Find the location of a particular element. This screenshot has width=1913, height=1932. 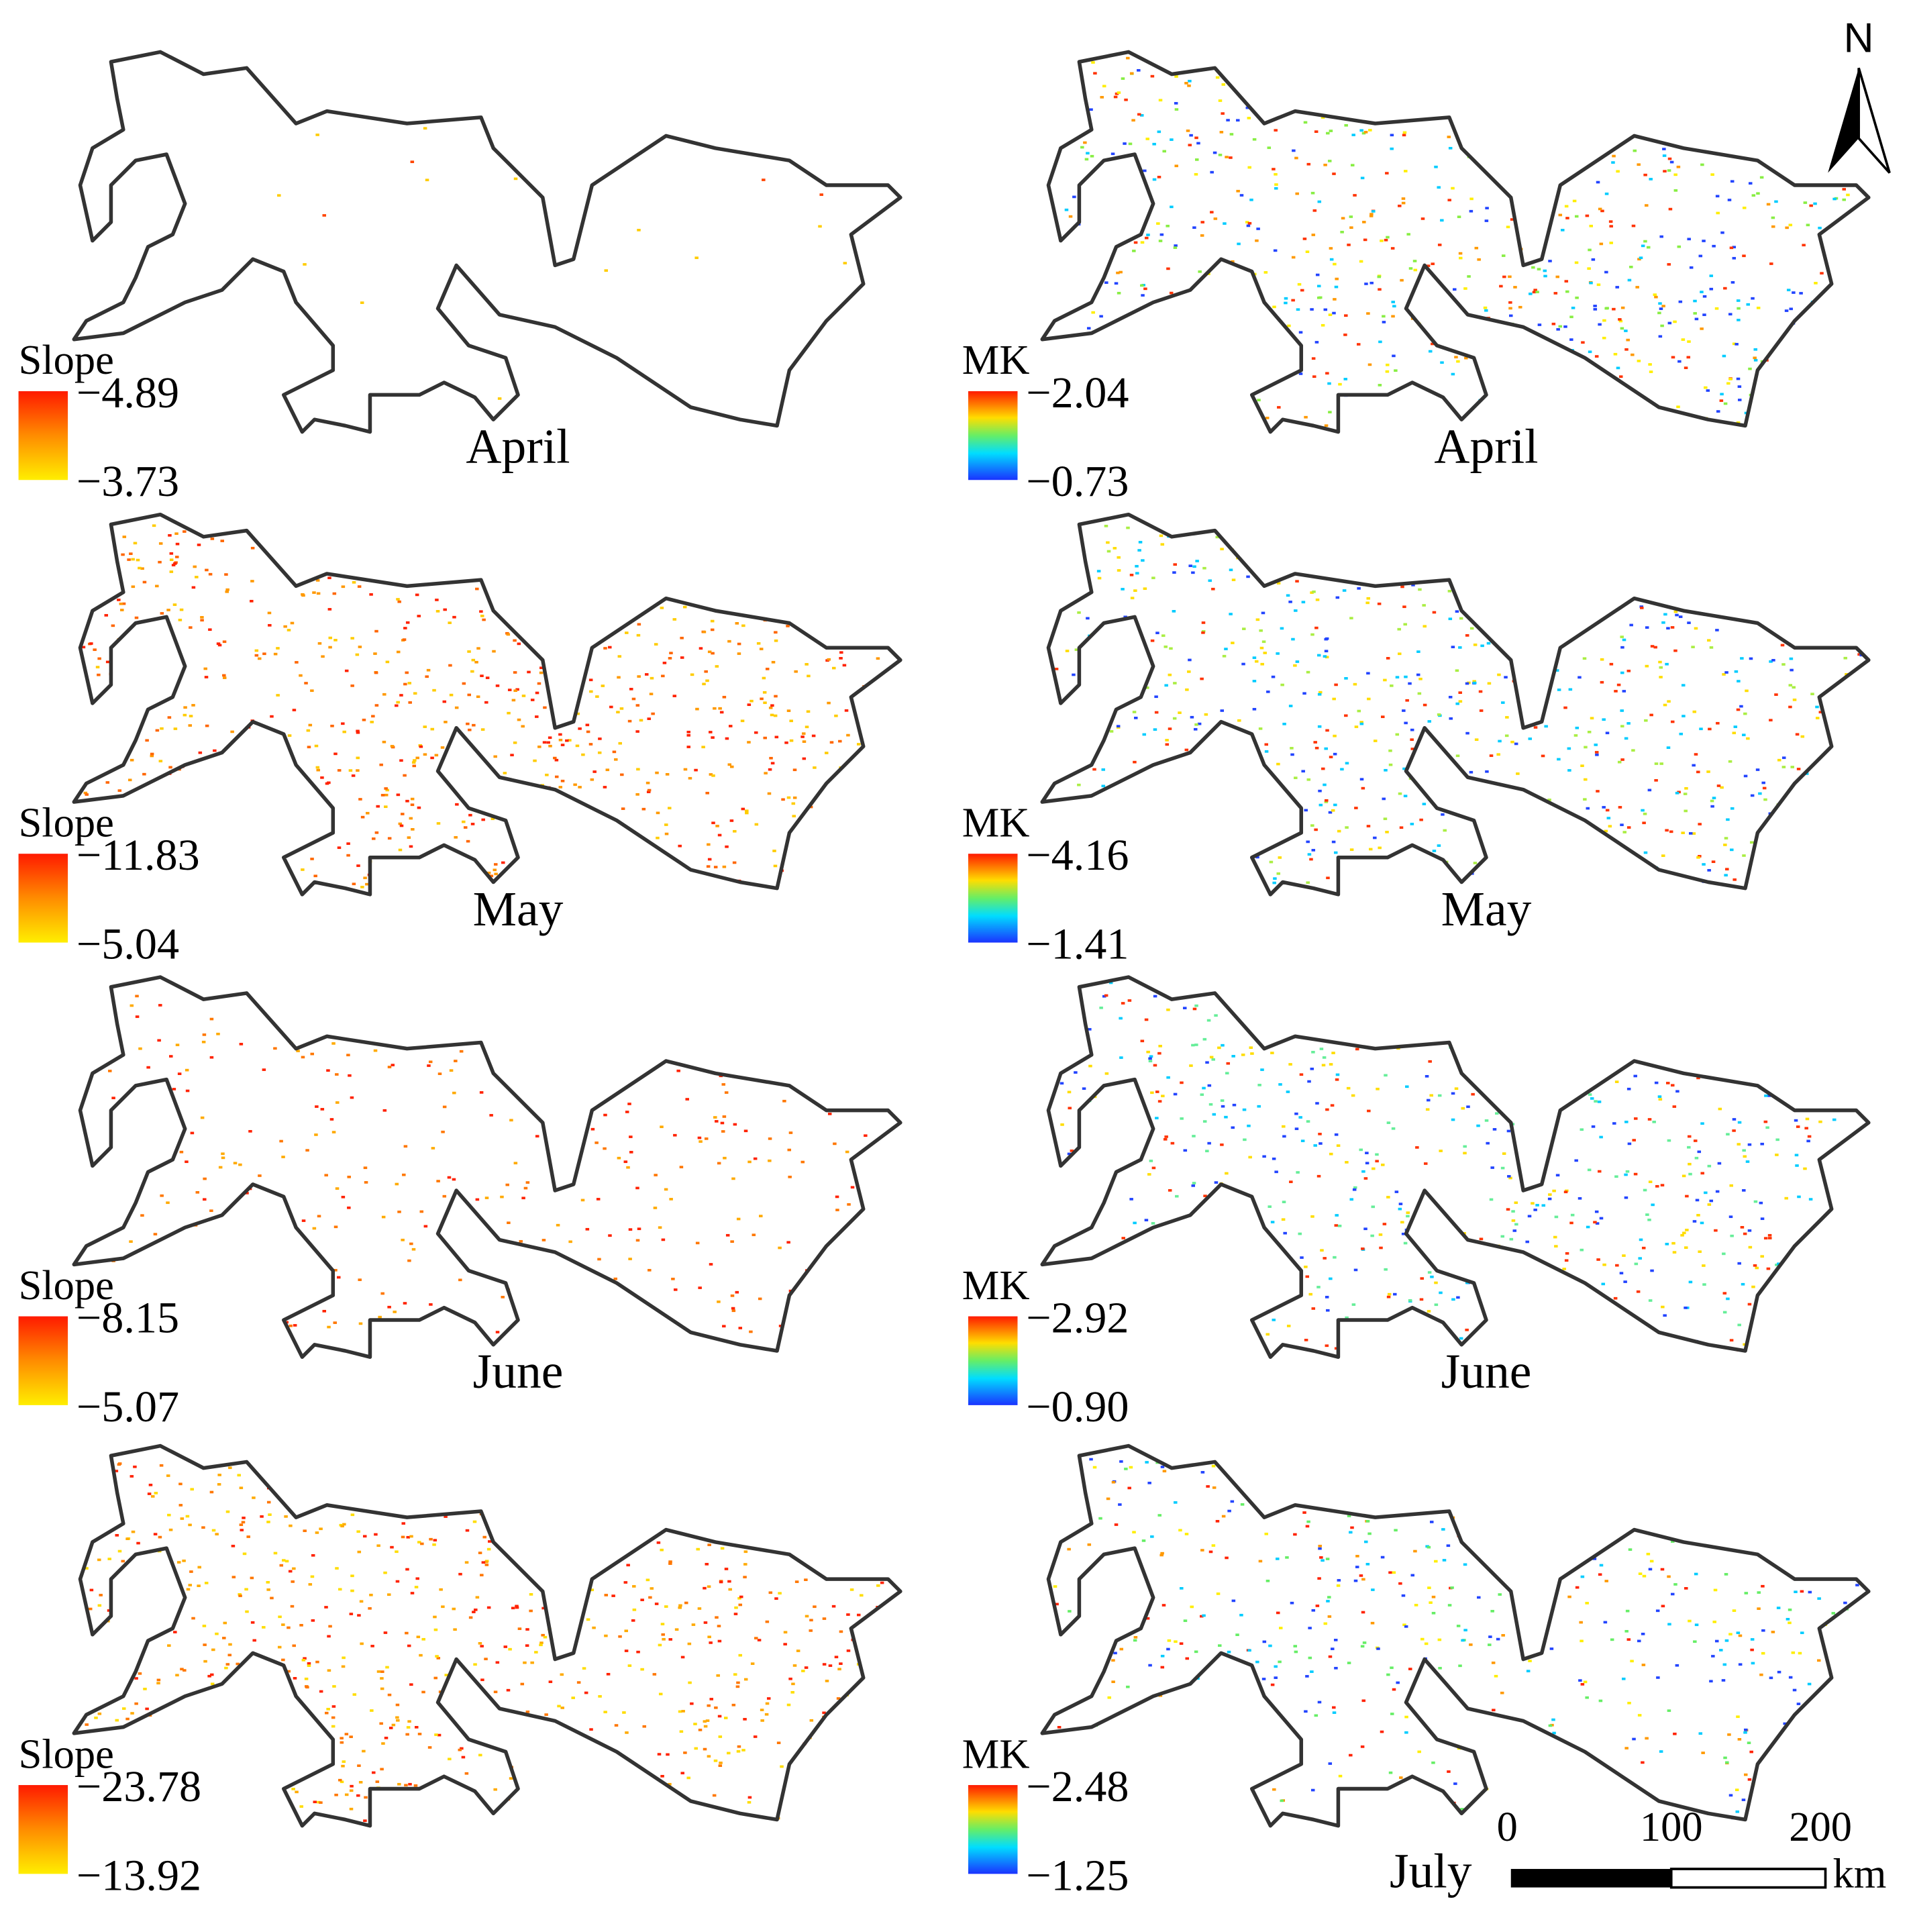

legend-min: −5.07 is located at coordinates (128, 1407).